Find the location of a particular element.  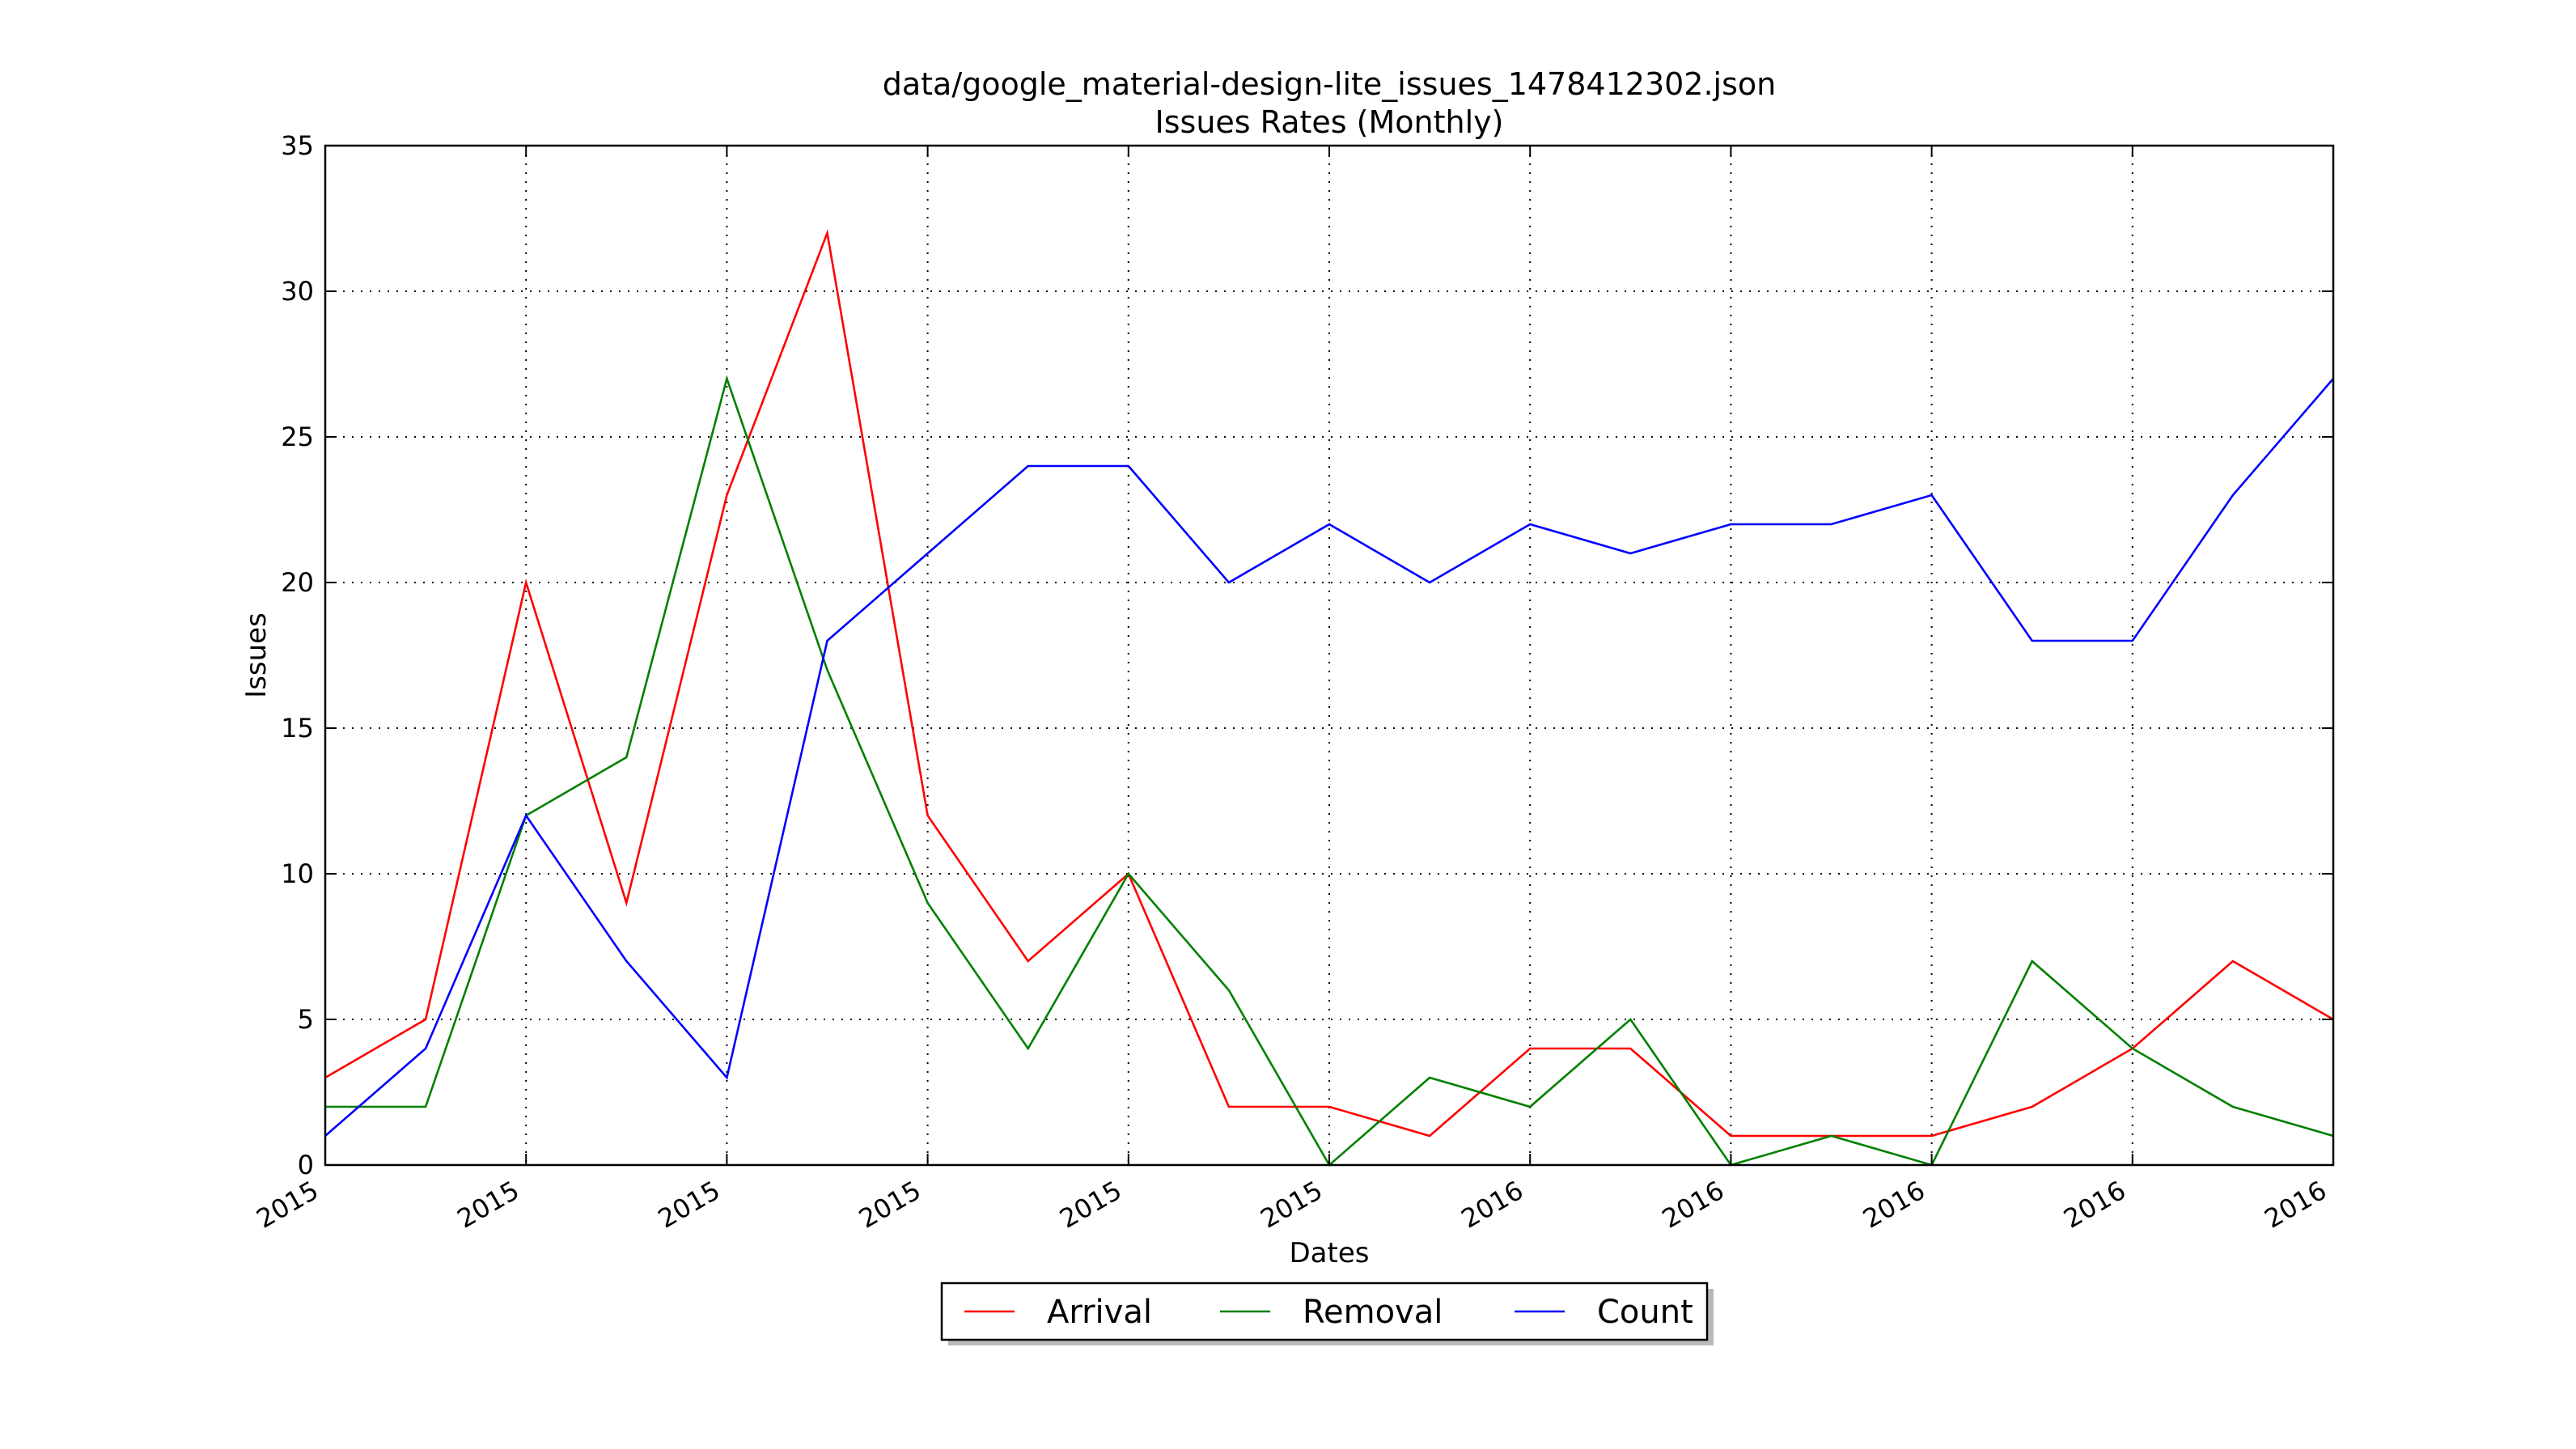

legend-label-removal: Removal is located at coordinates (1373, 1312).